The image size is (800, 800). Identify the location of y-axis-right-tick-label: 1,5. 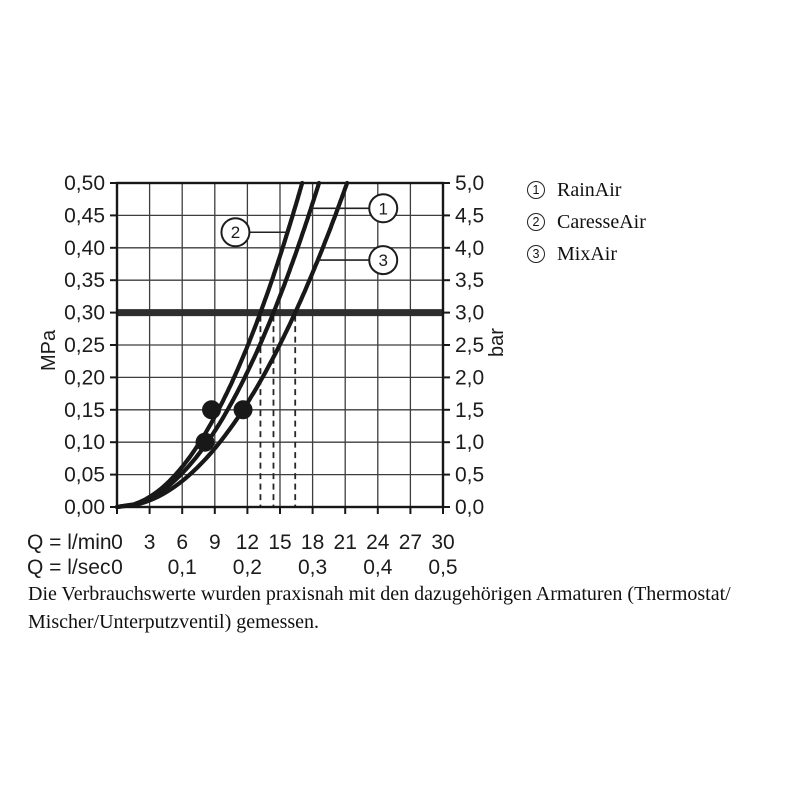
(469, 410).